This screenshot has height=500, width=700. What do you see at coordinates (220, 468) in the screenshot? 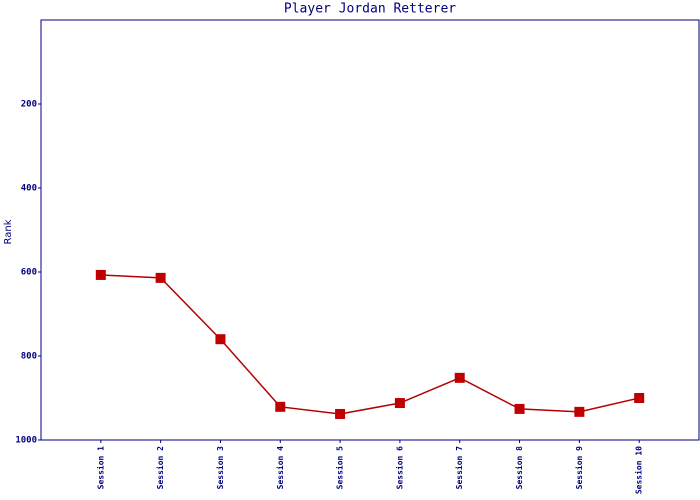
I see `x-tick-label: Session 3` at bounding box center [220, 468].